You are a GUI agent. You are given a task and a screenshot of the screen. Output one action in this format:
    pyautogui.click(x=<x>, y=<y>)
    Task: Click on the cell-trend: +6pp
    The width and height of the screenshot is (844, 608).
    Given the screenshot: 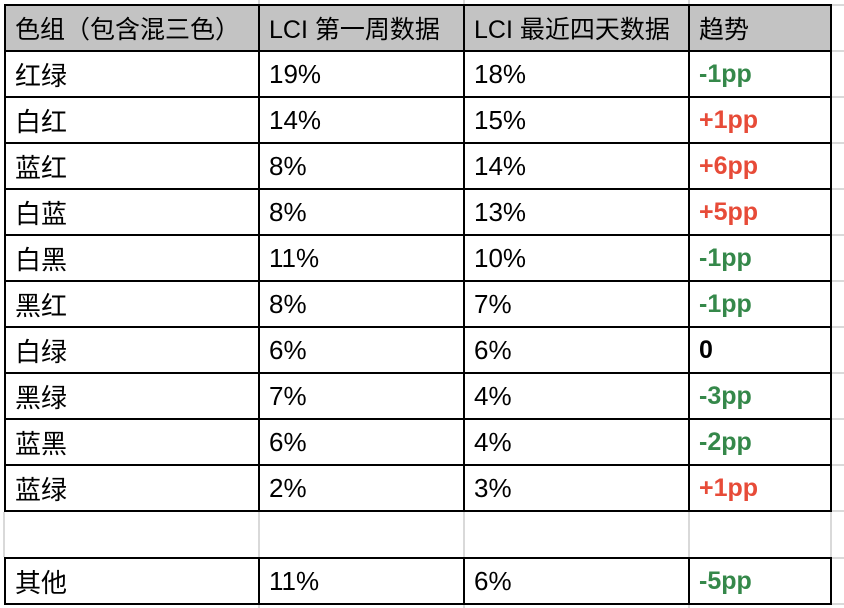 What is the action you would take?
    pyautogui.click(x=760, y=166)
    